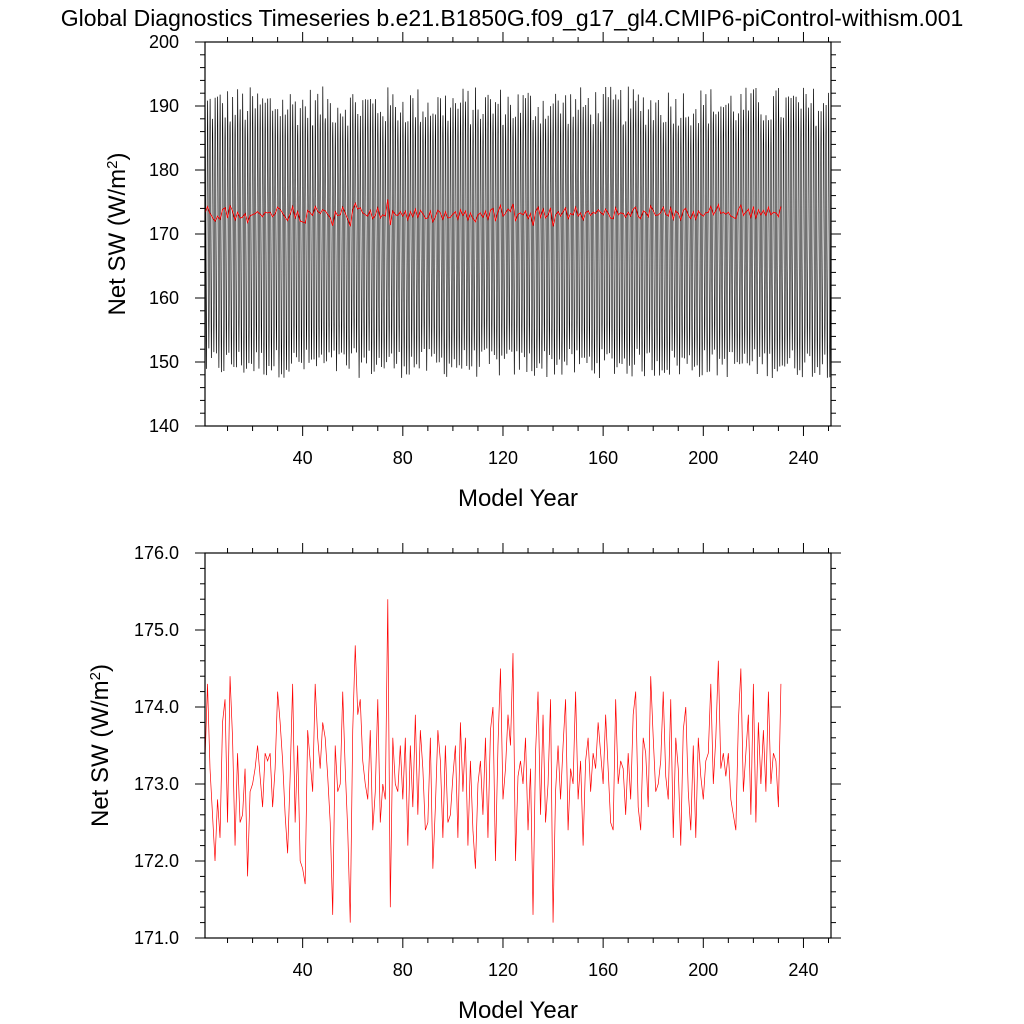  I want to click on y-tick-label: 200, so click(164, 42).